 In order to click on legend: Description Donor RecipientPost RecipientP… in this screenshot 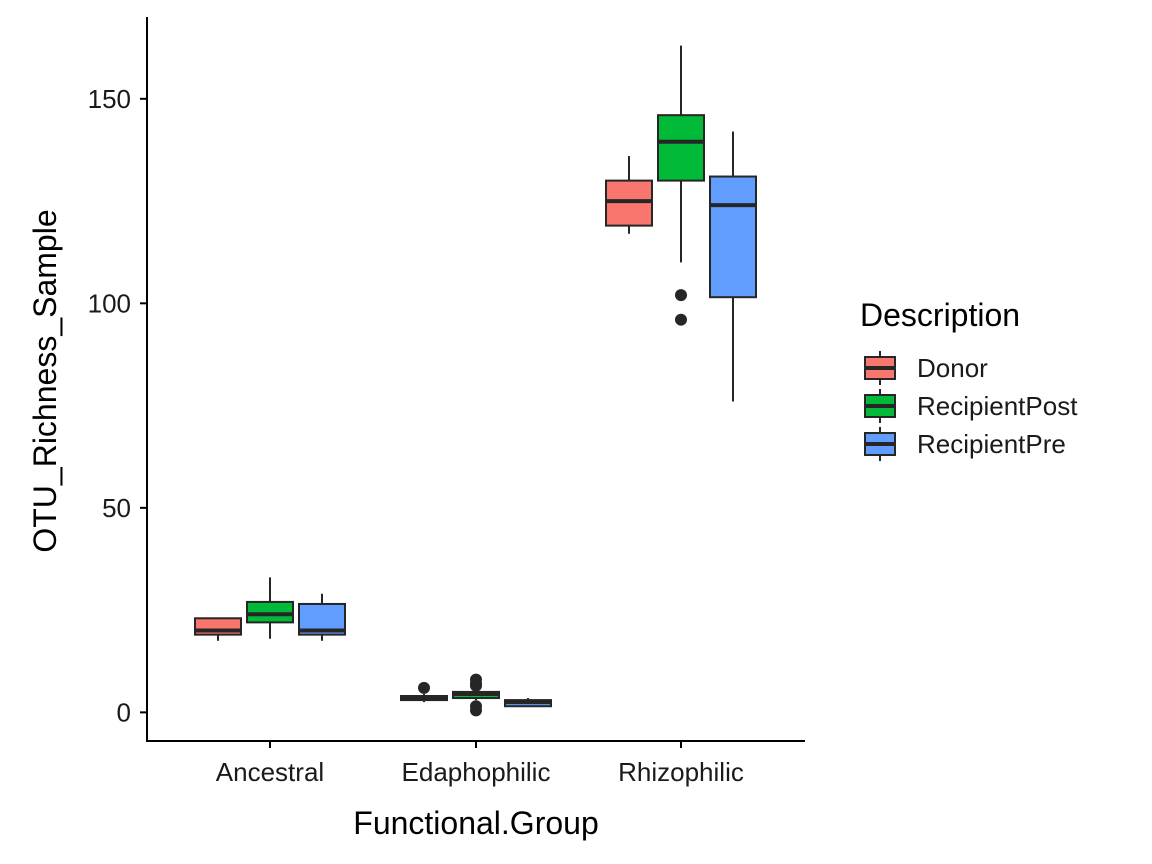, I will do `click(969, 379)`.